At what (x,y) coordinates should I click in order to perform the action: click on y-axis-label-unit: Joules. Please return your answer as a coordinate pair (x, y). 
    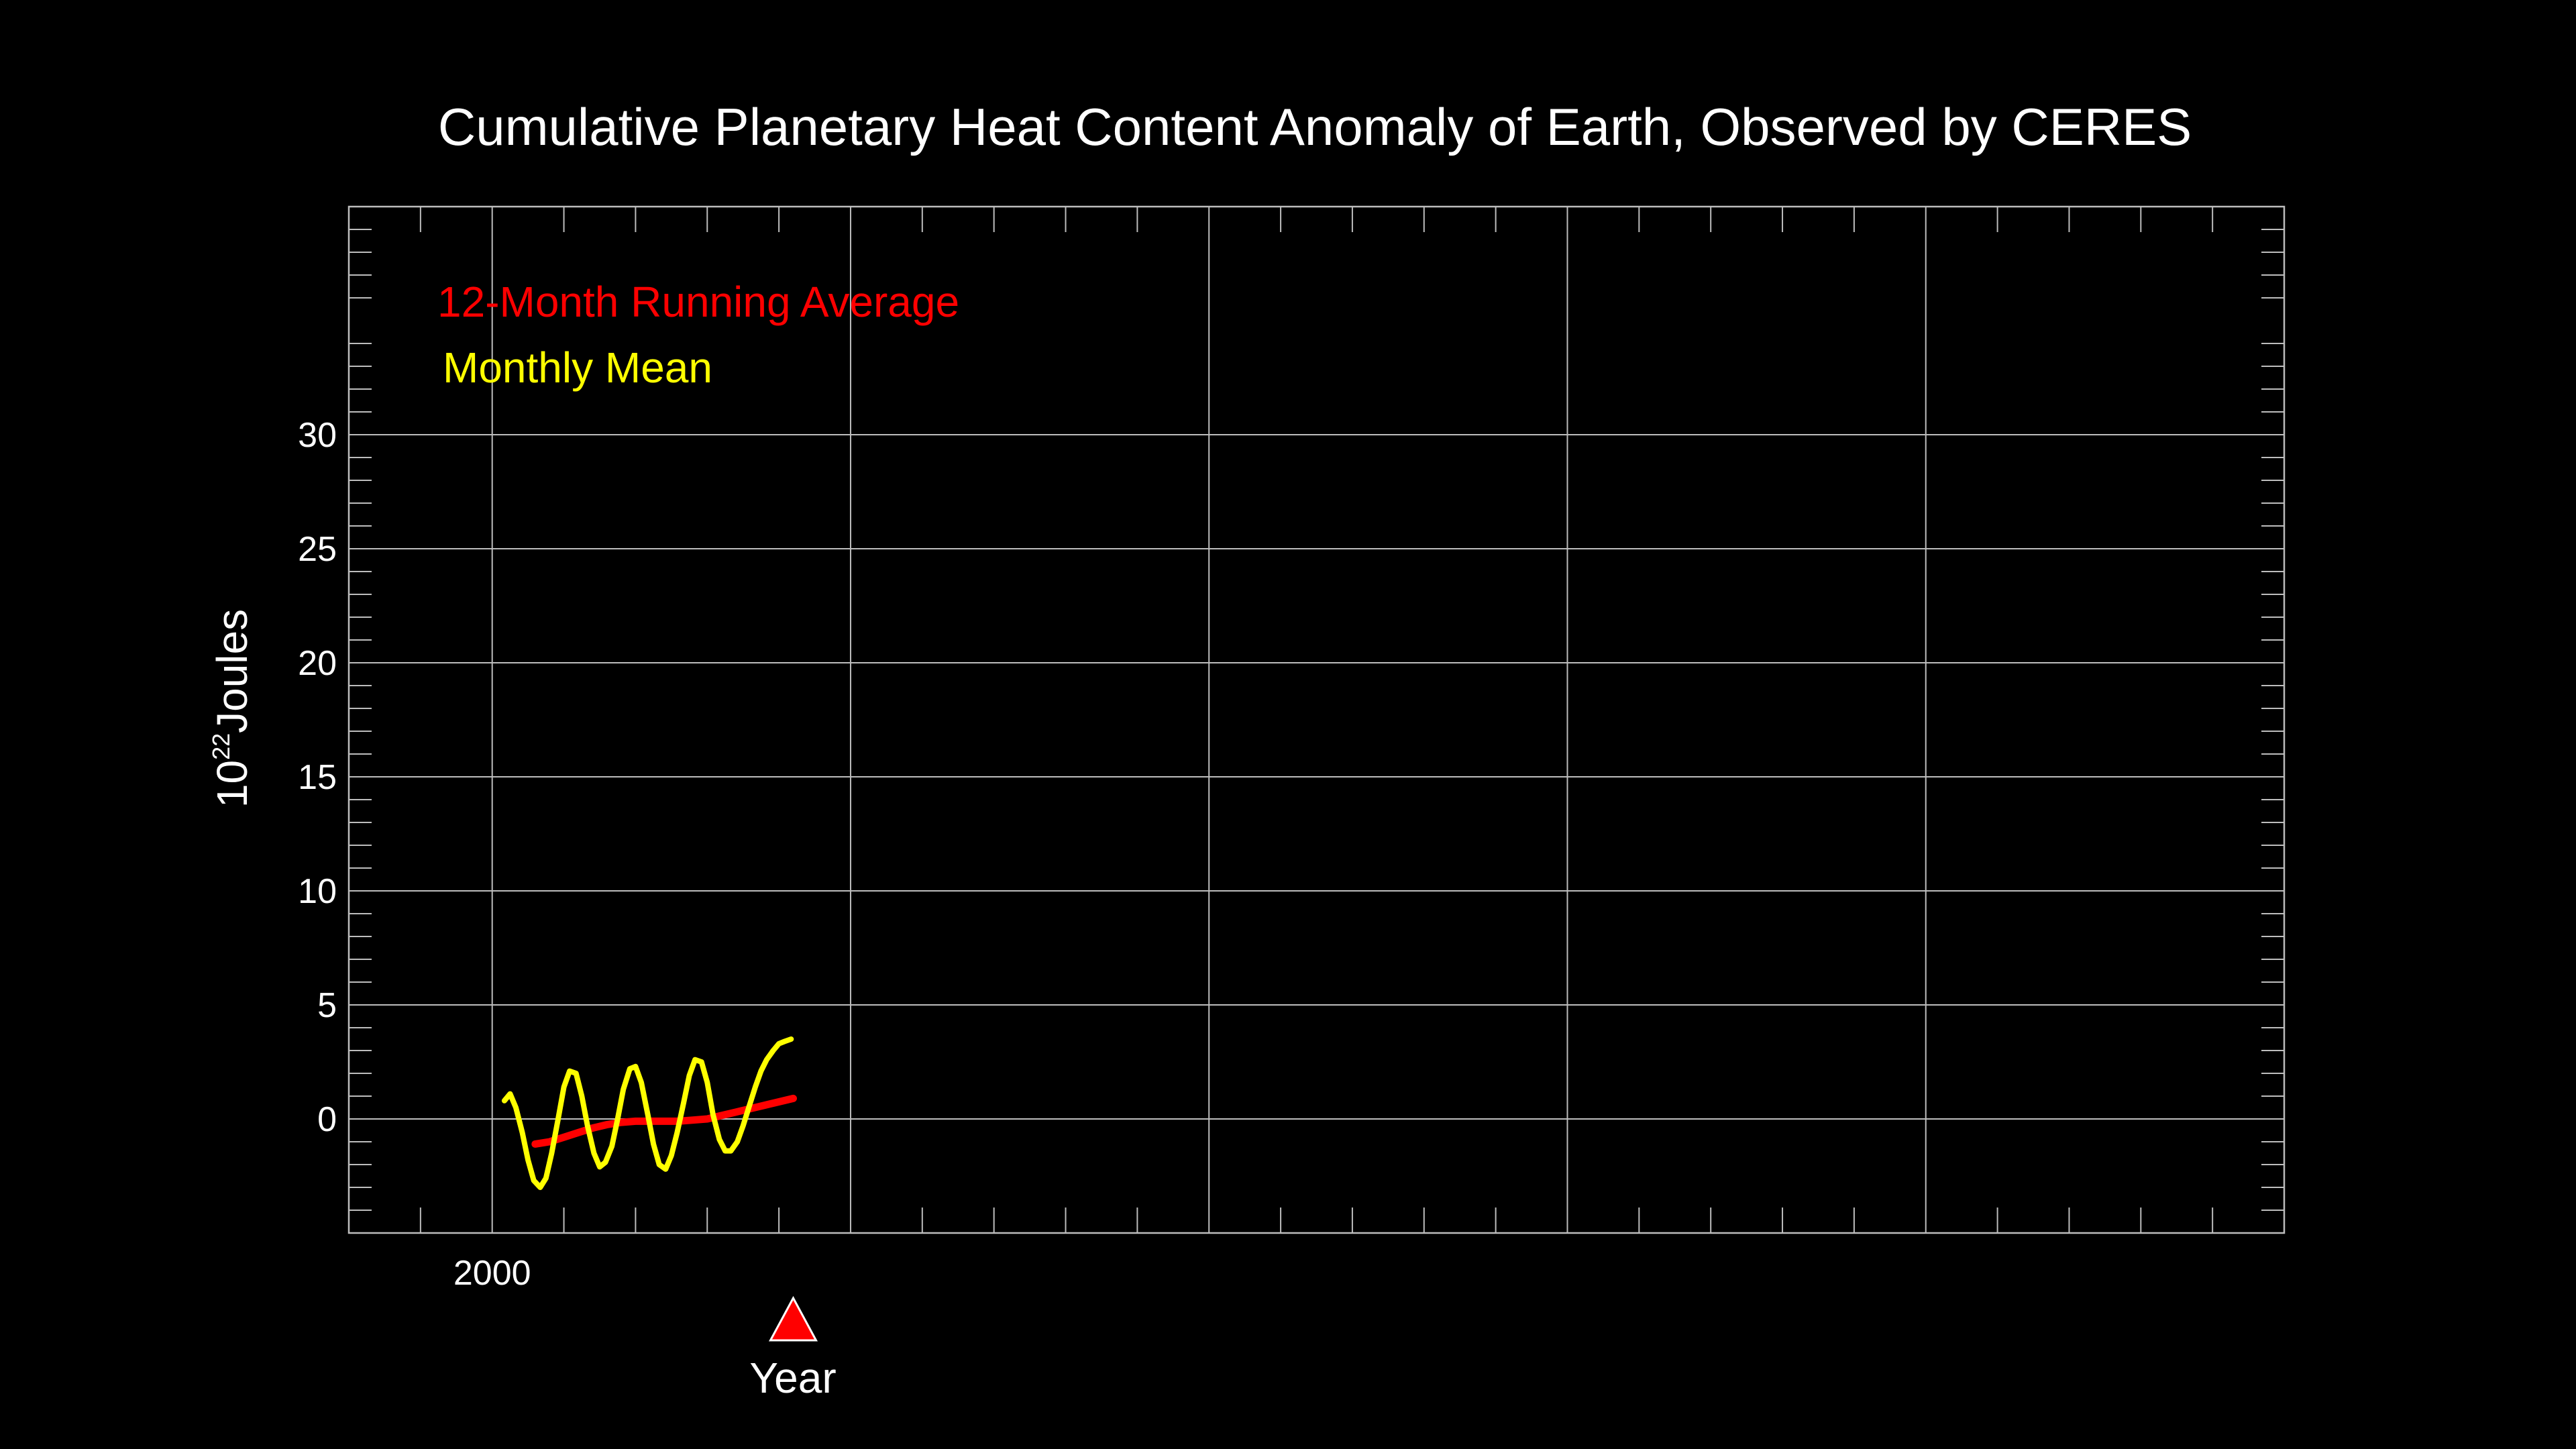
    Looking at the image, I should click on (232, 671).